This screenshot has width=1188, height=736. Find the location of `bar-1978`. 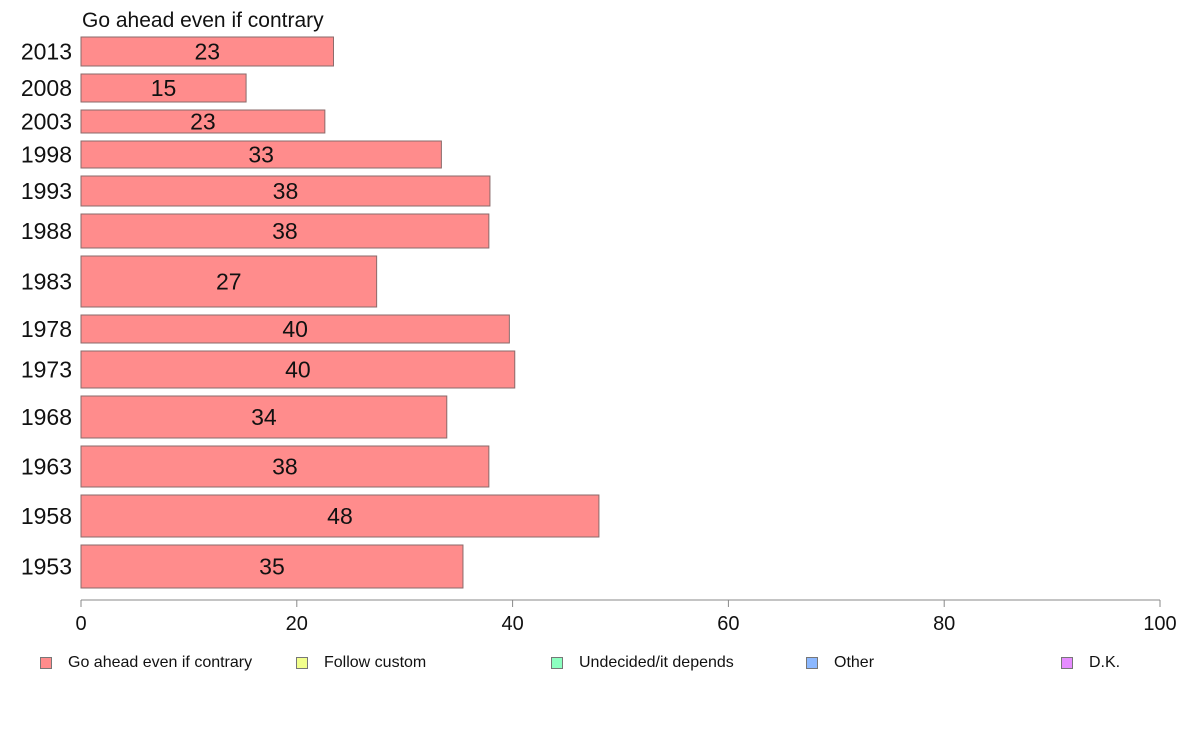

bar-1978 is located at coordinates (295, 329).